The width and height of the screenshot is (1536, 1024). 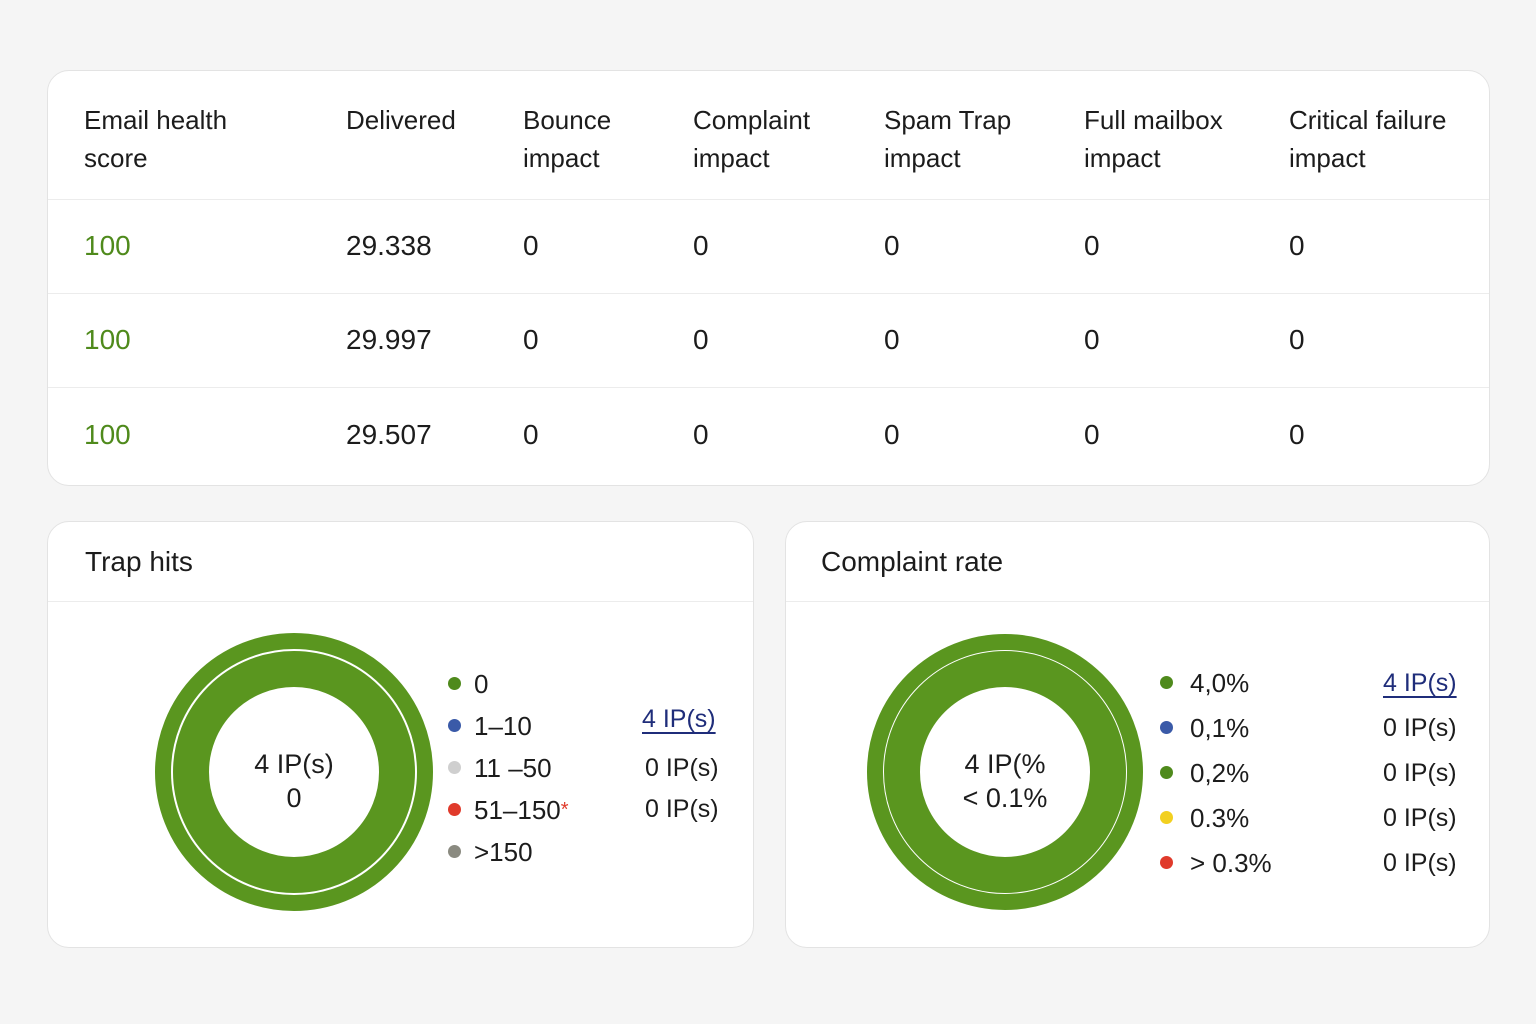 I want to click on table-row: 100 29.338 0 0 0 0 0, so click(x=768, y=246).